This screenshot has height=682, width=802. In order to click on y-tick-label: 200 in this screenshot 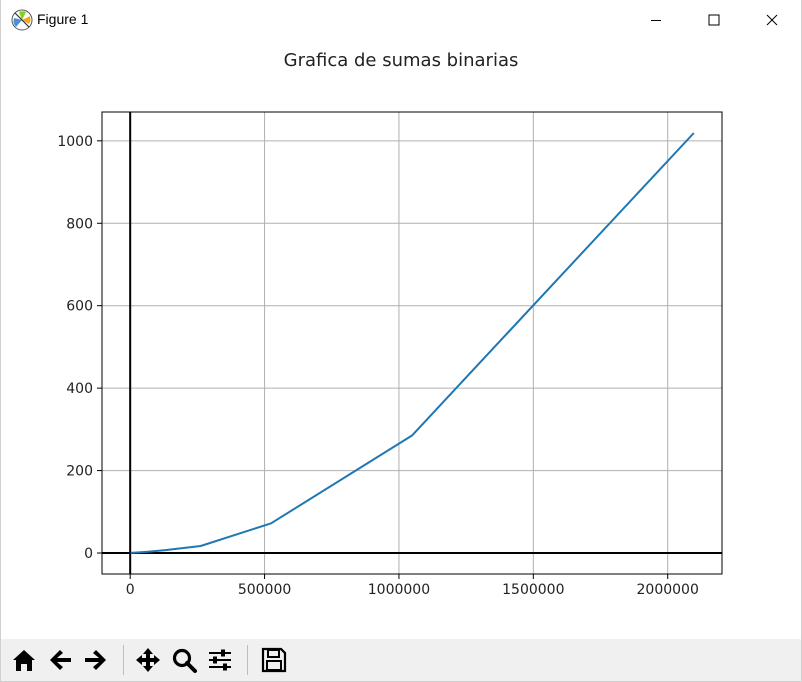, I will do `click(79, 472)`.